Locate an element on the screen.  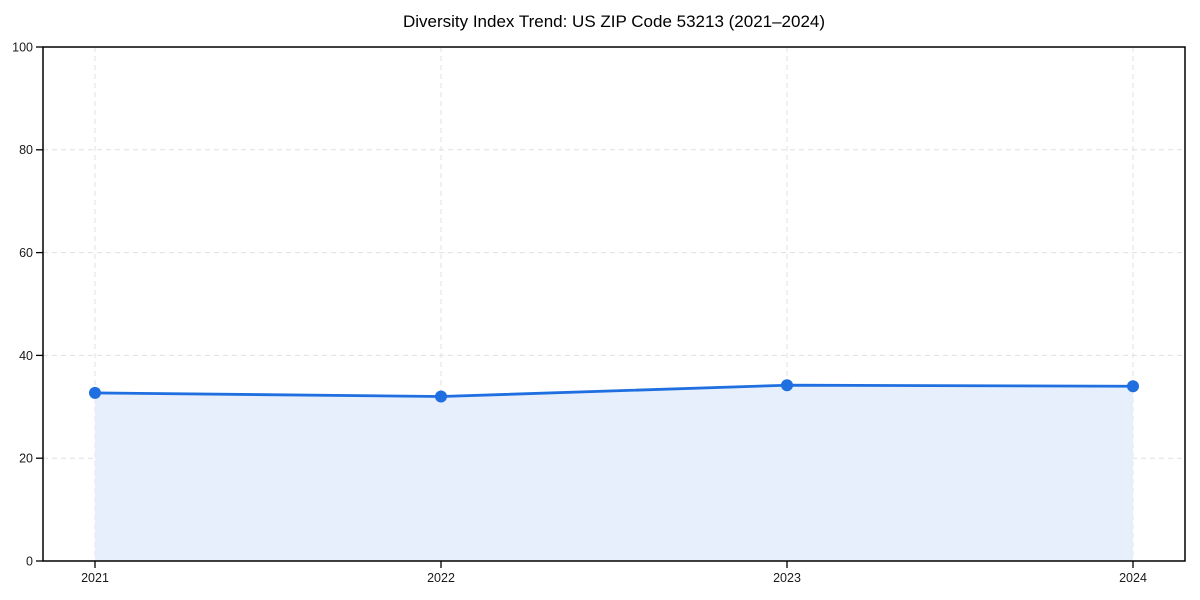
y-tick-label: 40 is located at coordinates (26, 356).